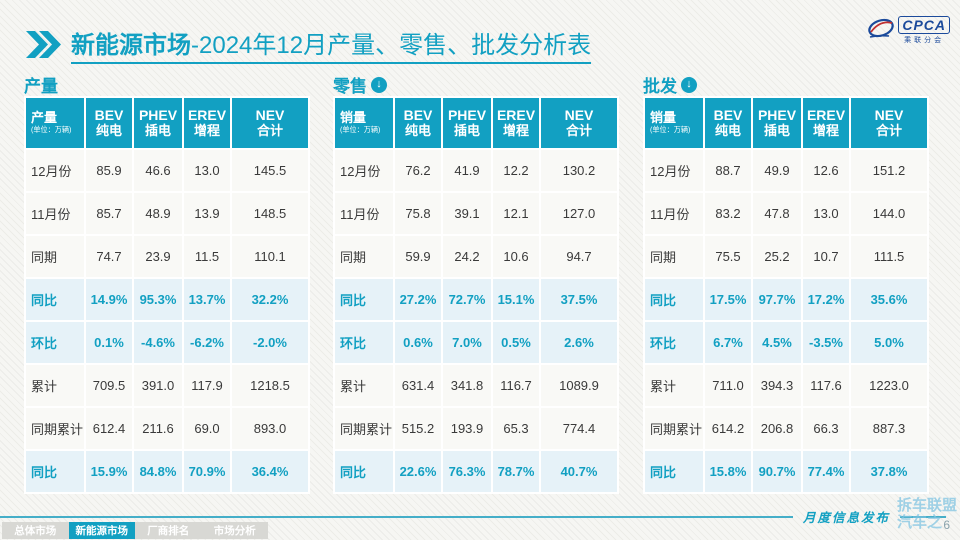  What do you see at coordinates (889, 115) in the screenshot?
I see `column-header-en: NEV` at bounding box center [889, 115].